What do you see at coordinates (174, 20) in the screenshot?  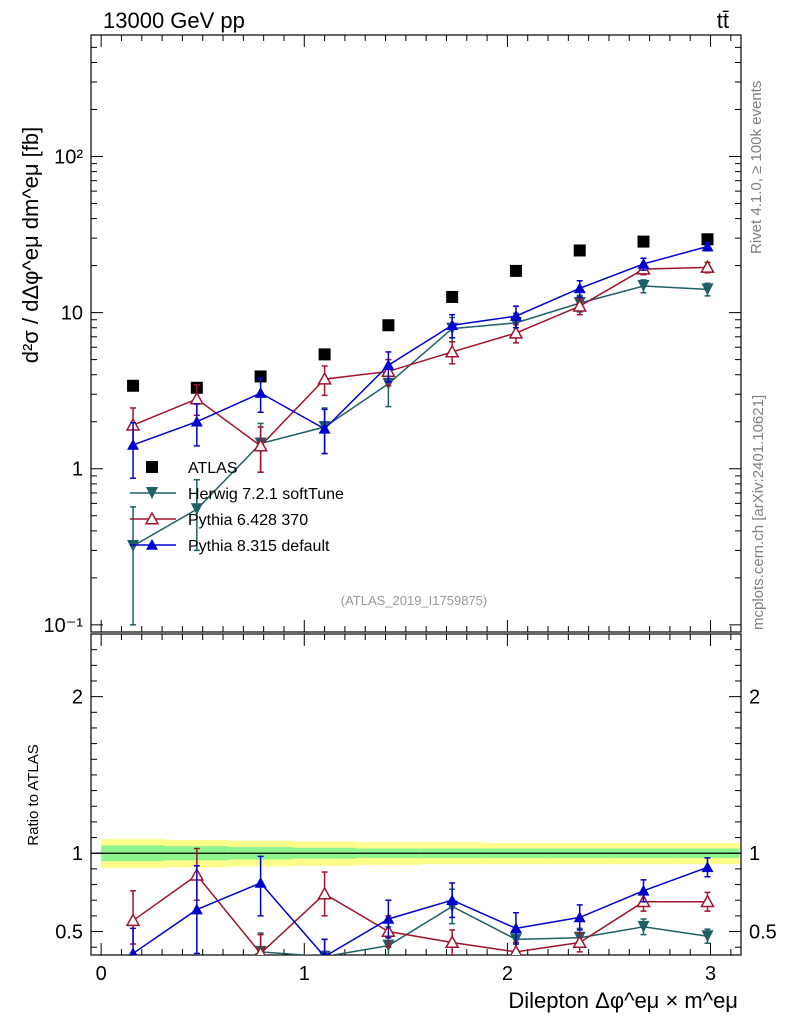 I see `energy-label: 13000 GeV pp` at bounding box center [174, 20].